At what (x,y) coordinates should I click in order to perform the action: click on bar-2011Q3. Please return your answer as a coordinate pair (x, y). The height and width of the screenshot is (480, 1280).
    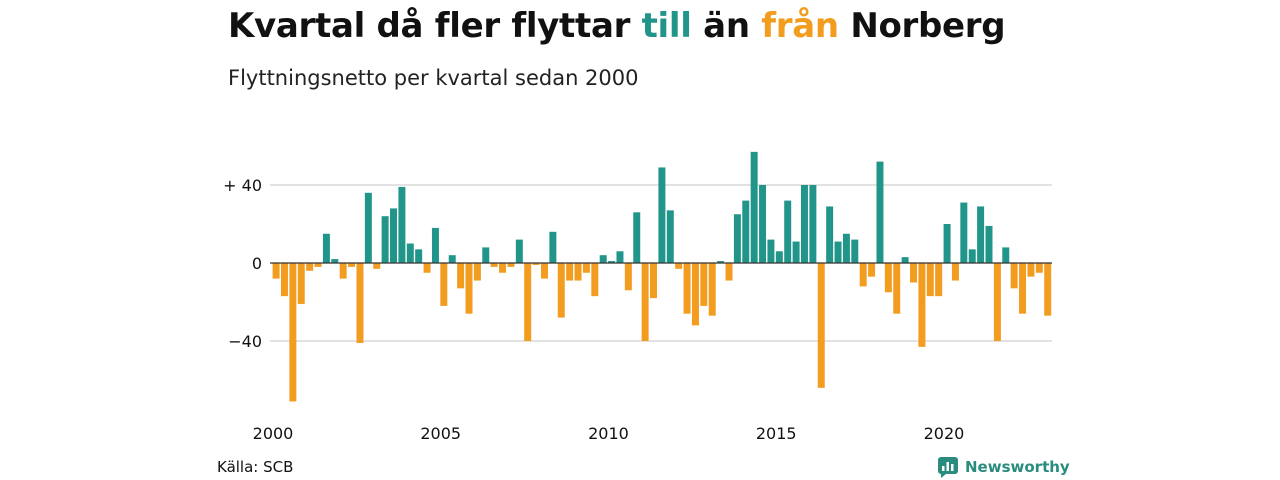
    Looking at the image, I should click on (662, 215).